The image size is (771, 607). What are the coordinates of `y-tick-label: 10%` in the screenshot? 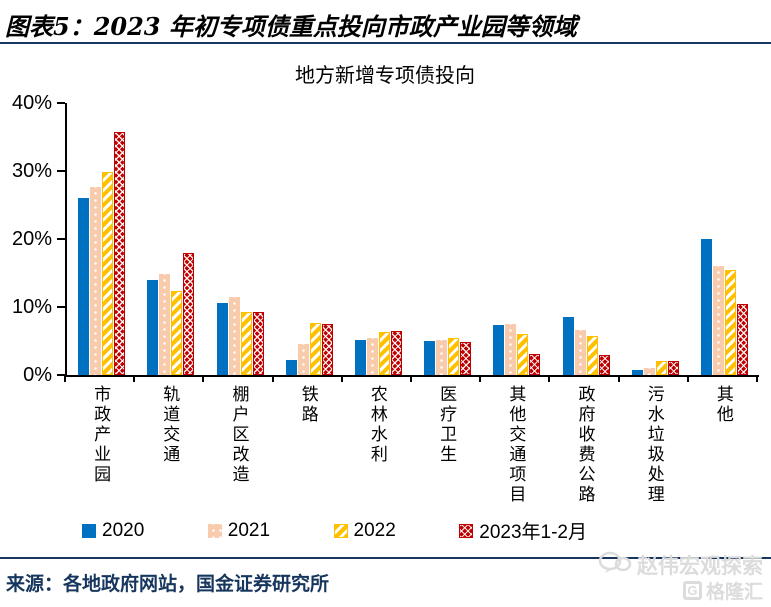 It's located at (31, 307).